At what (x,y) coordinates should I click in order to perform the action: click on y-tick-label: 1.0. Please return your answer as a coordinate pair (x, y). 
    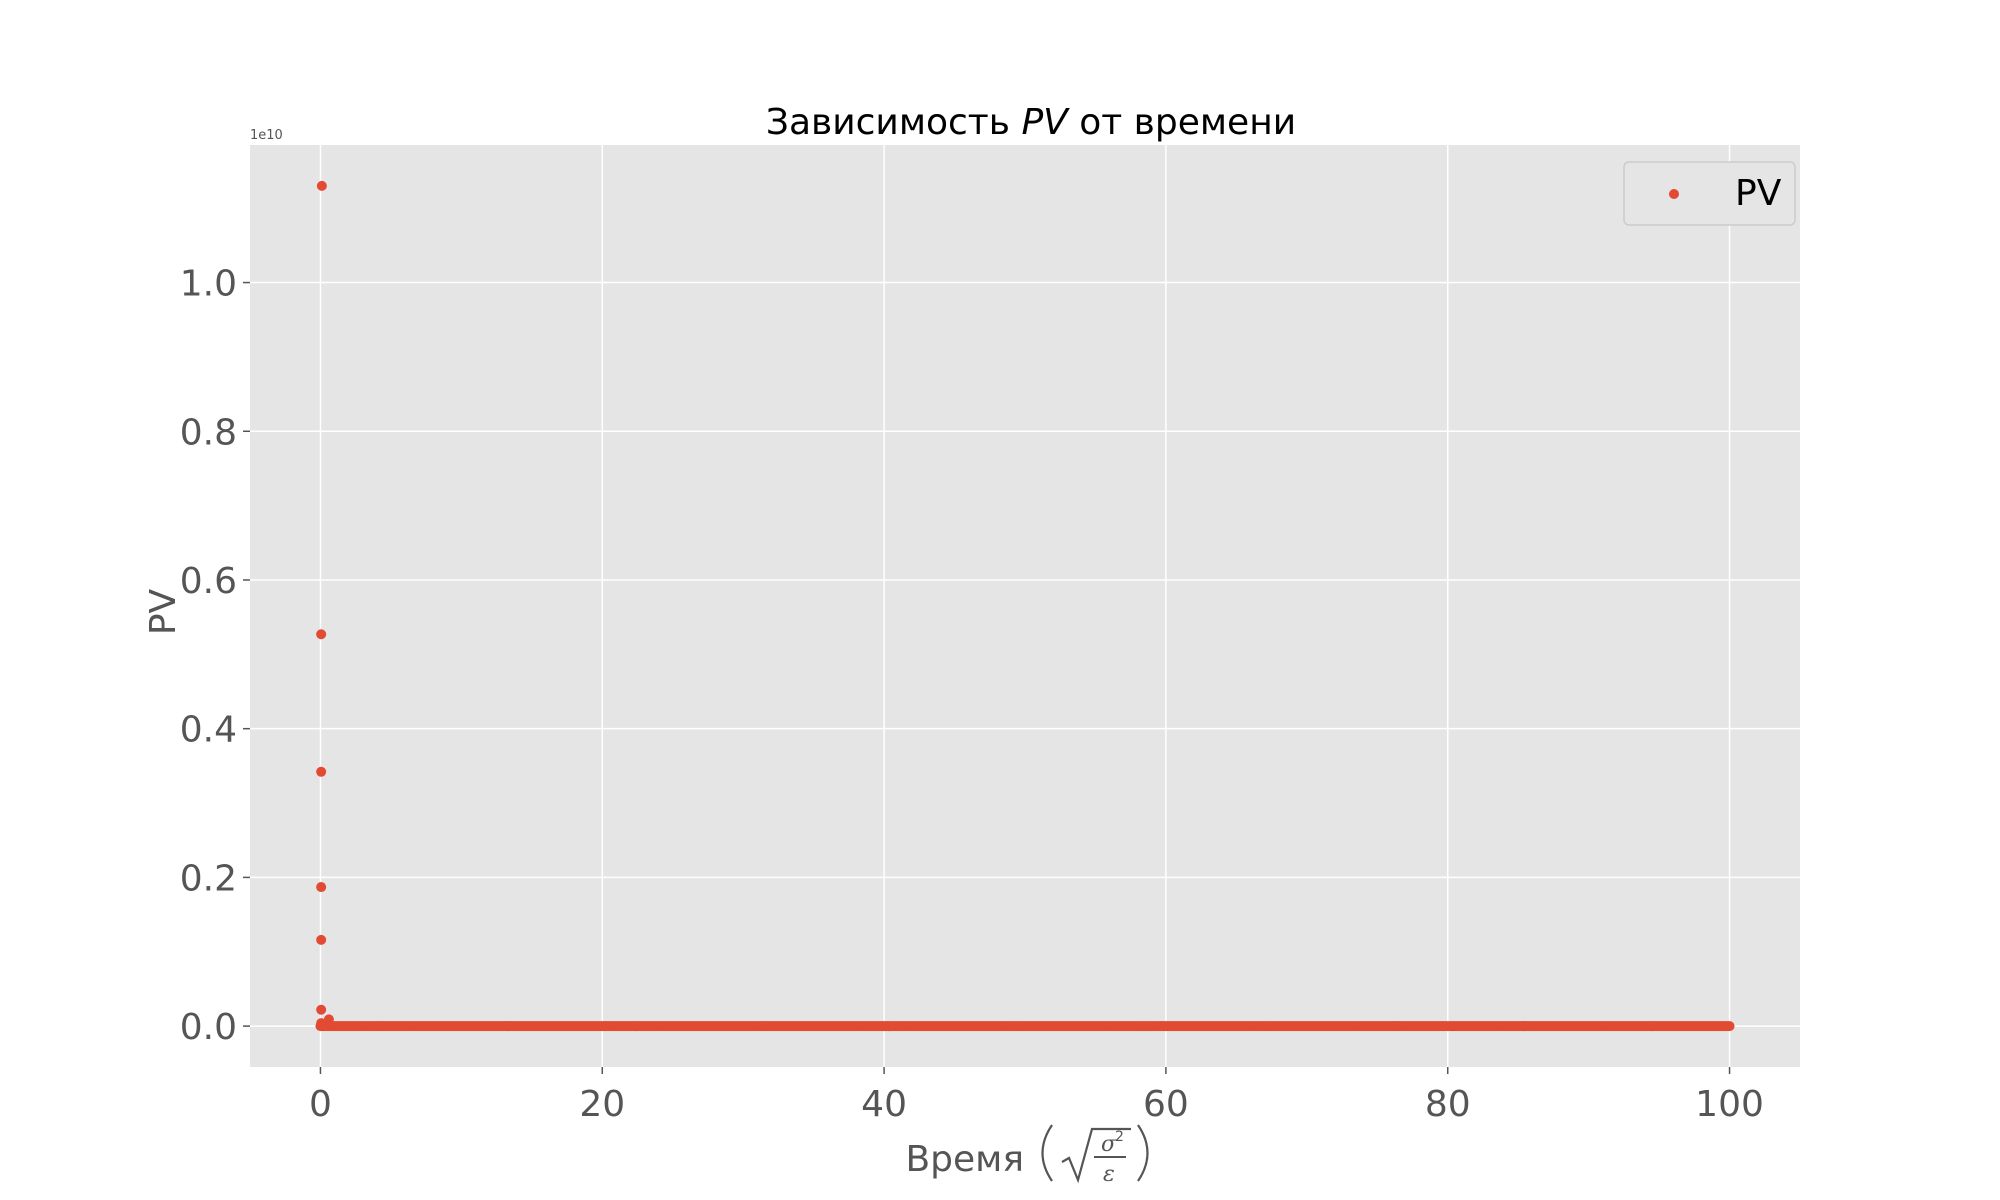
    Looking at the image, I should click on (208, 284).